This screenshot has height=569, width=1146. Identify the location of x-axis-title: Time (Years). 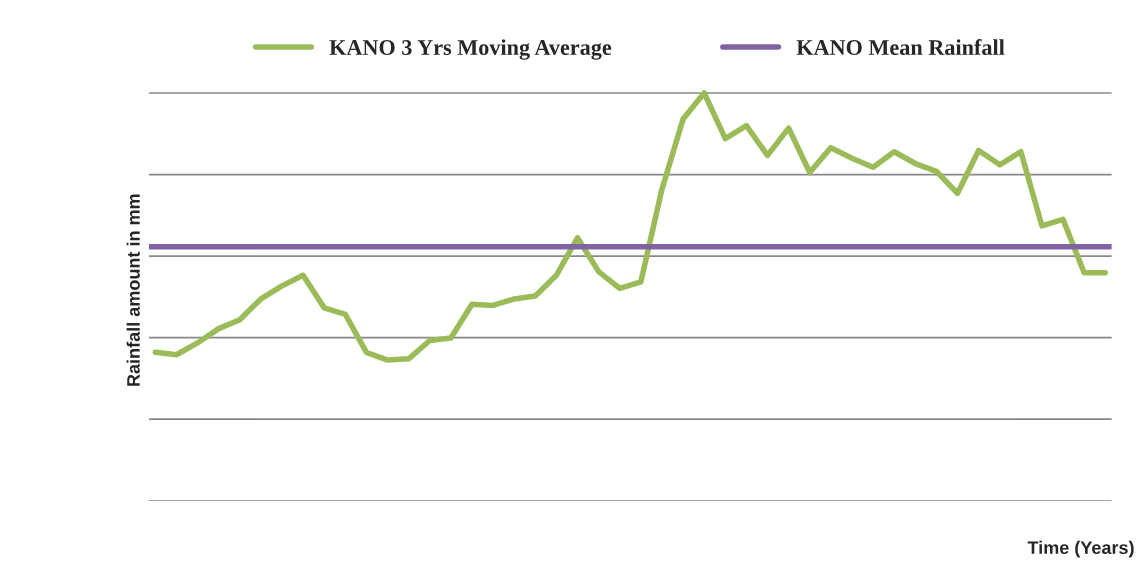
(1080, 549).